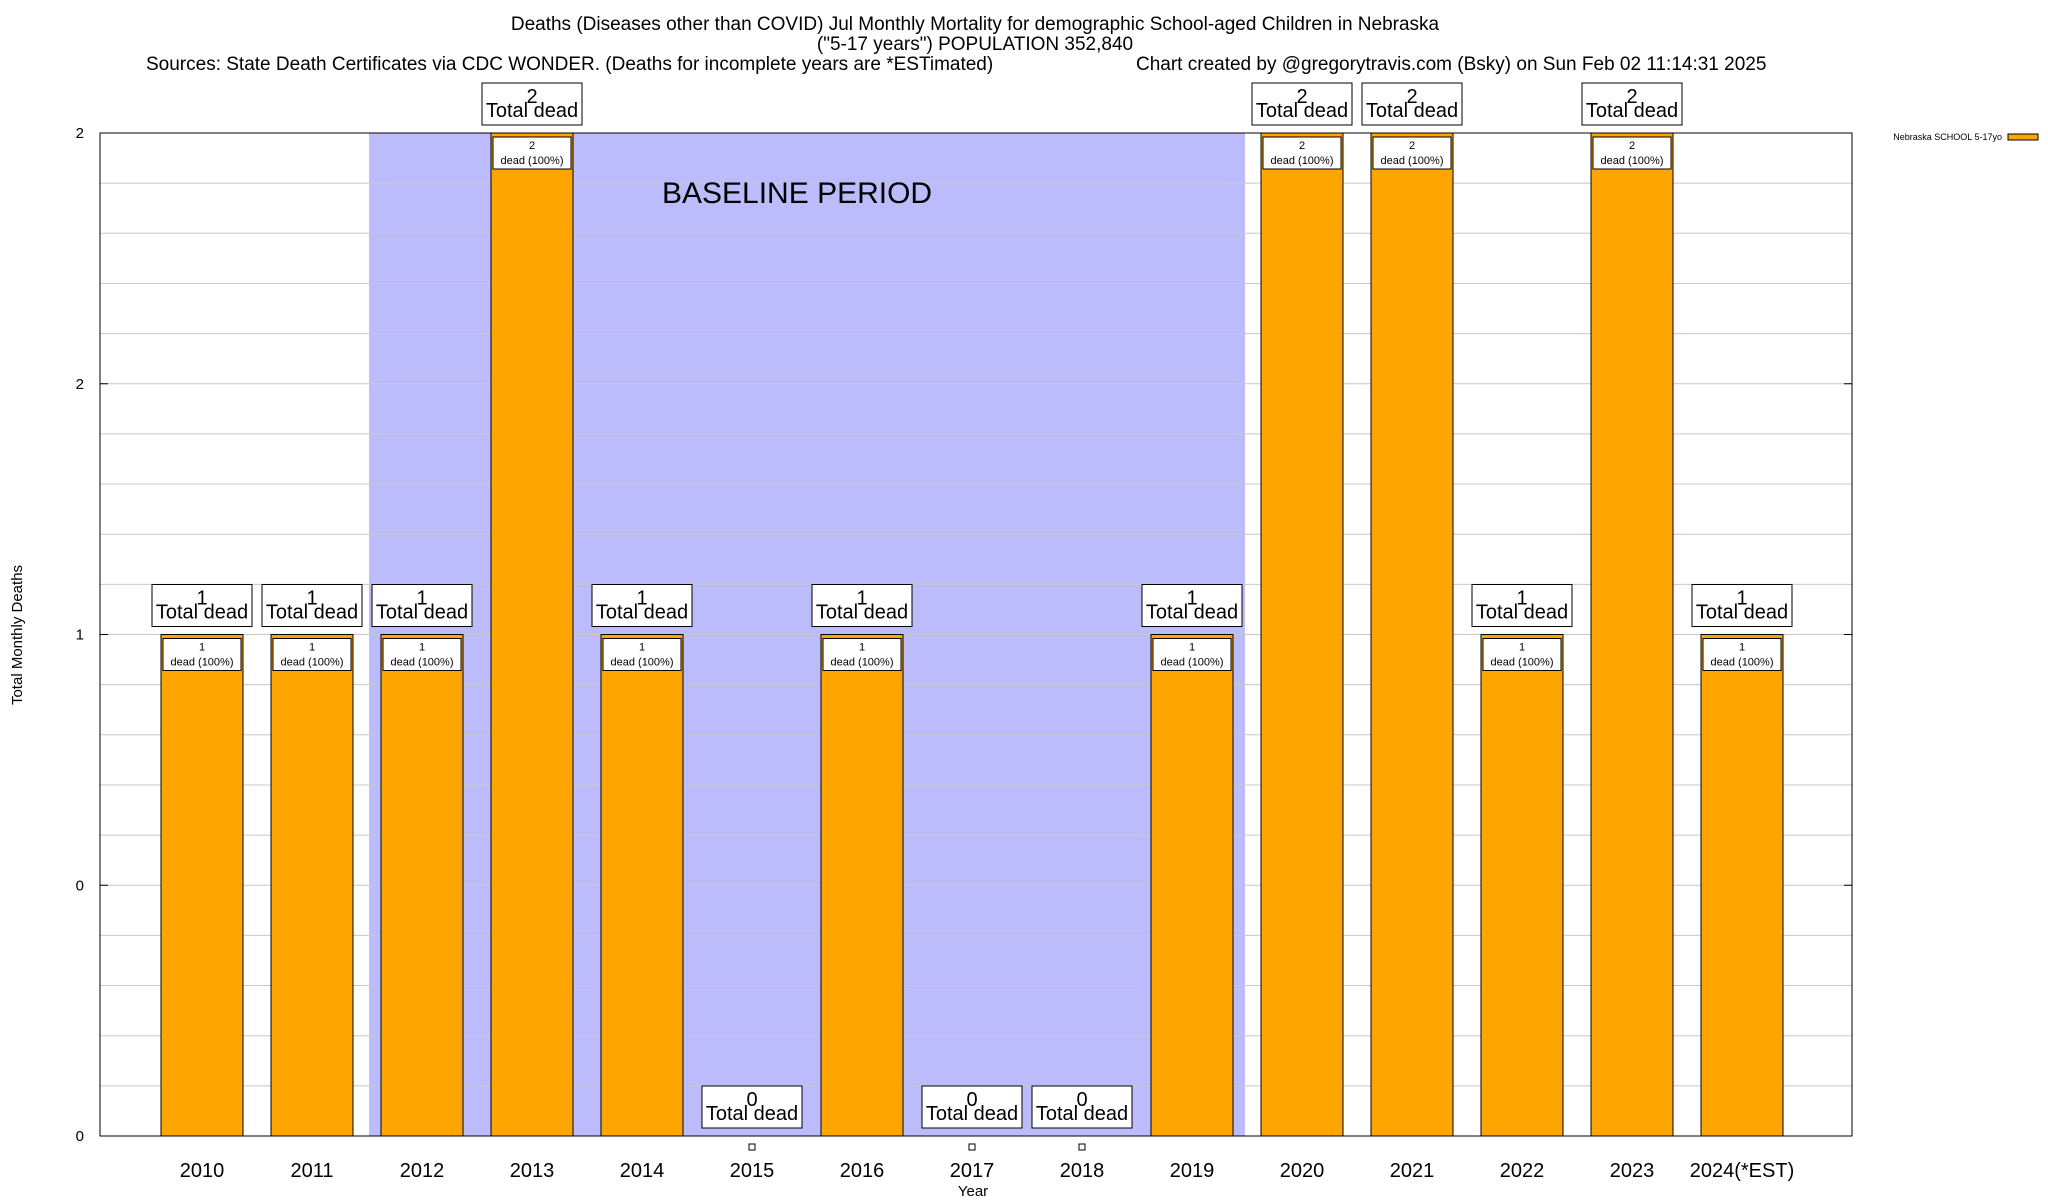 Image resolution: width=2048 pixels, height=1200 pixels. I want to click on legend-swatch, so click(2023, 137).